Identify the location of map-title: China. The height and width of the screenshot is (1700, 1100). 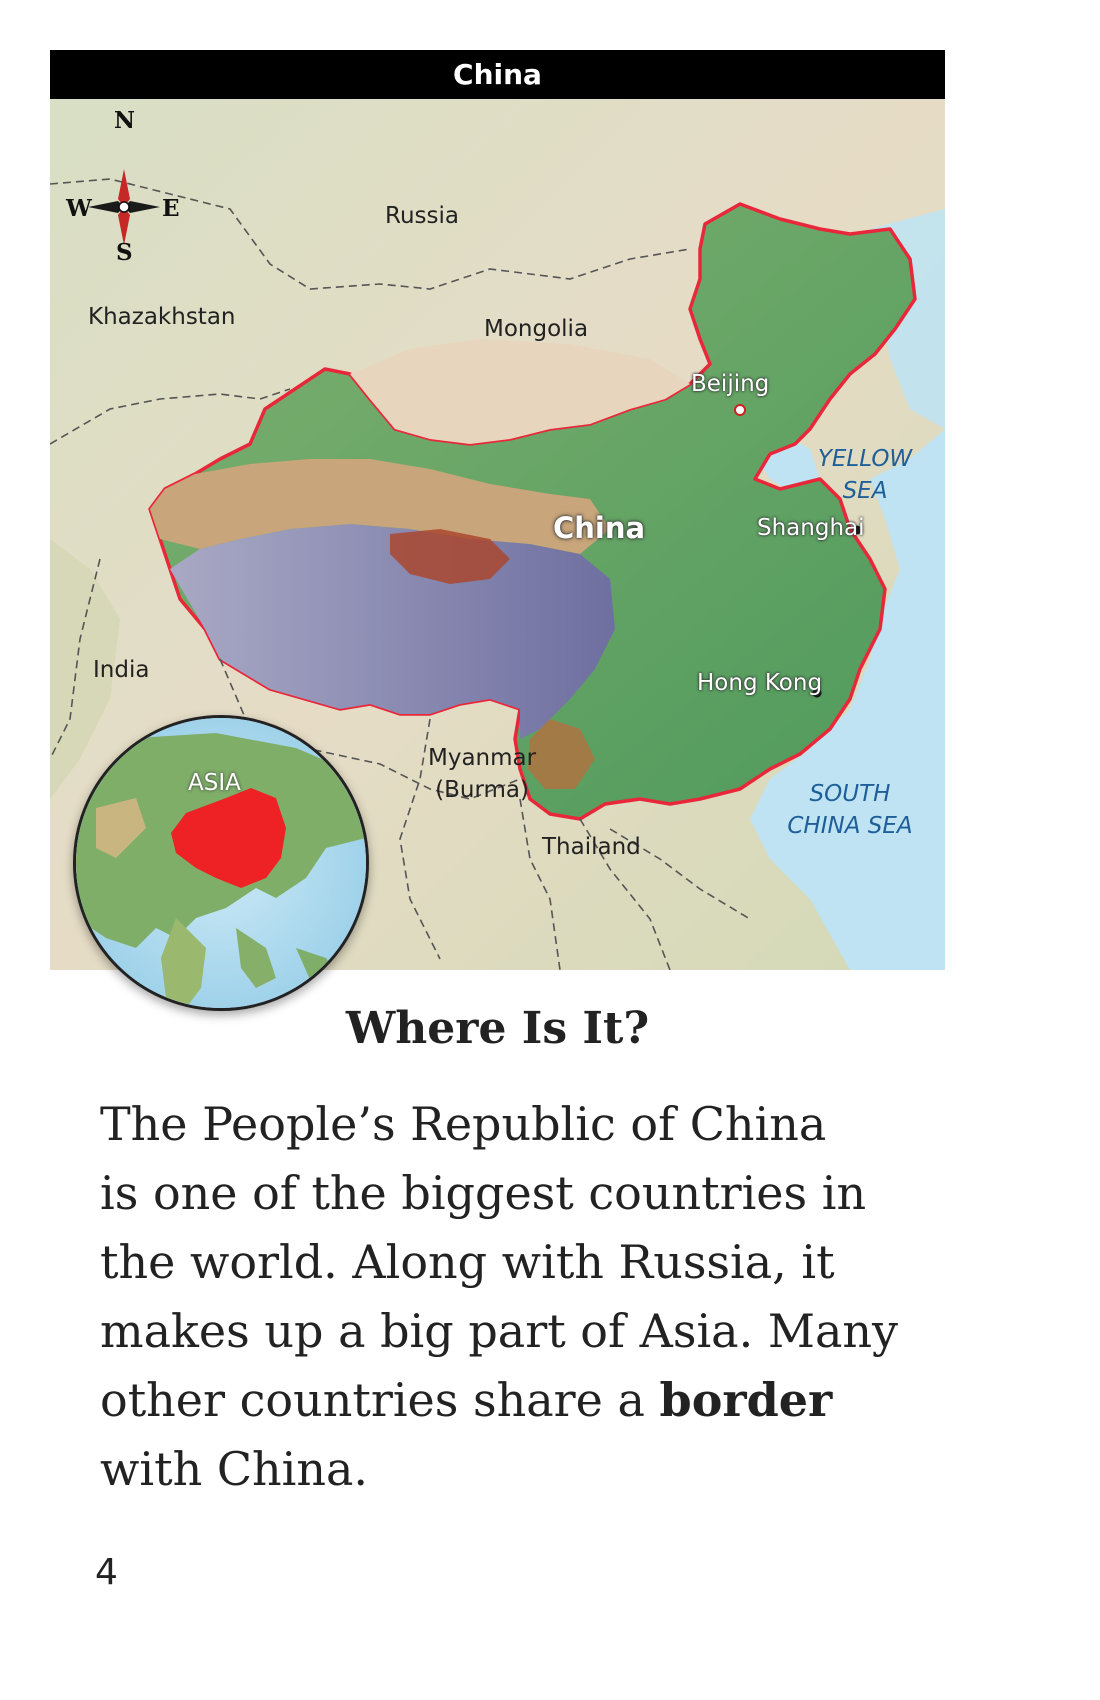
(497, 74).